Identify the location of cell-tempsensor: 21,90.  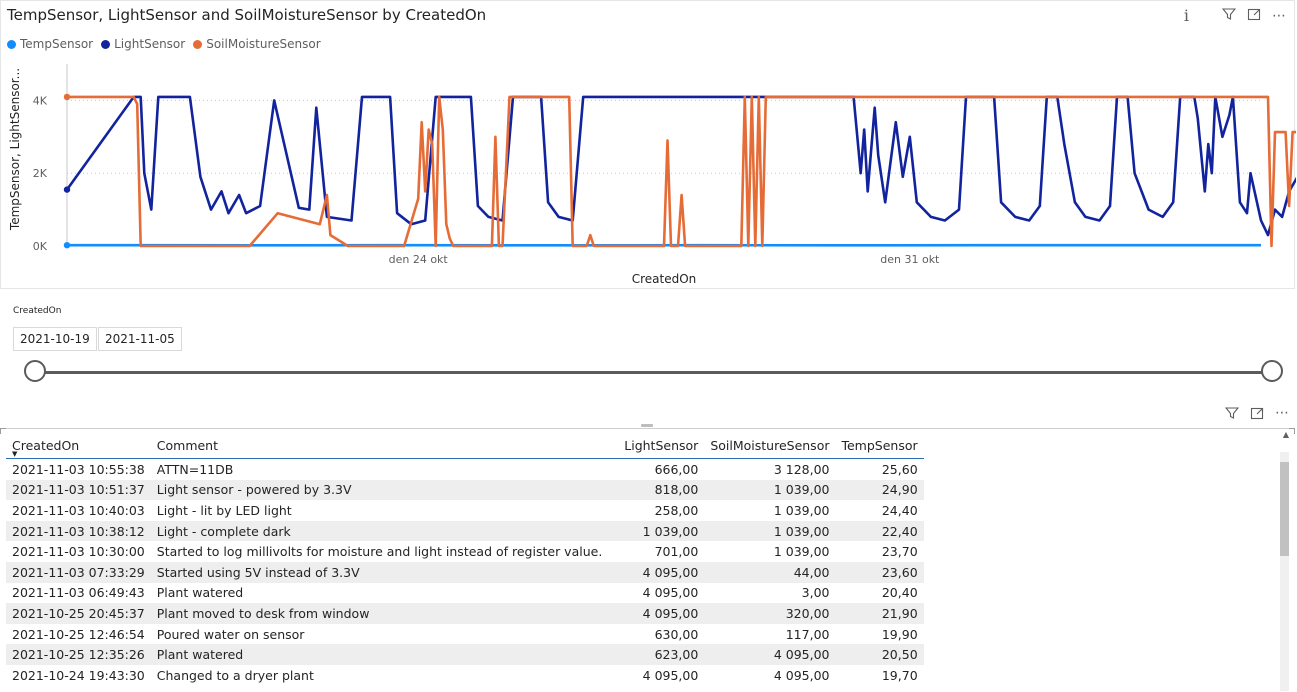
(879, 613).